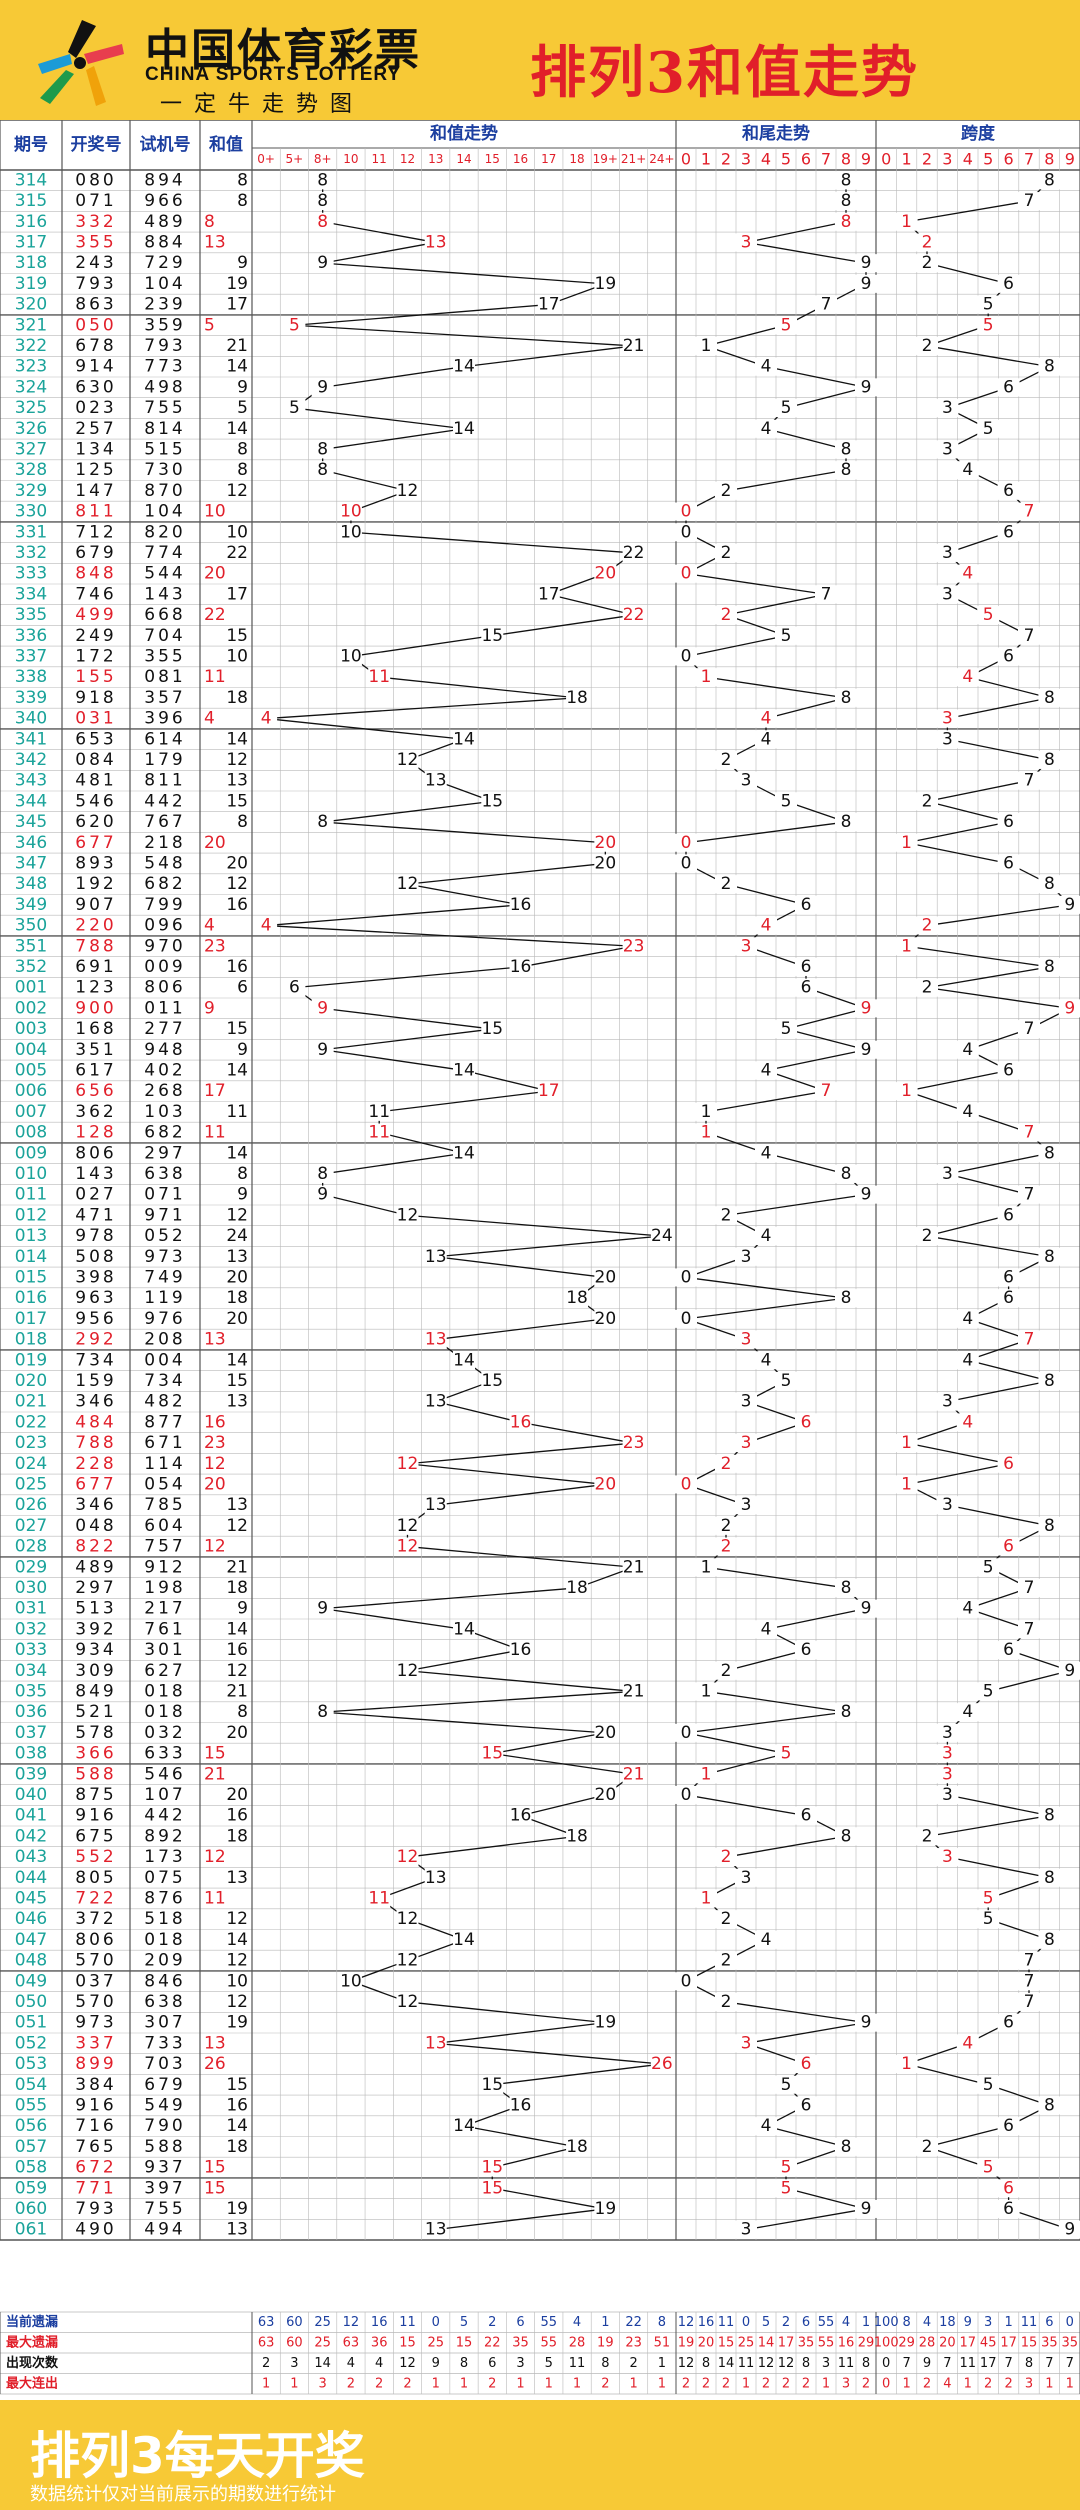 Image resolution: width=1080 pixels, height=2510 pixels. What do you see at coordinates (886, 159) in the screenshot?
I see `span-bin-label: 0` at bounding box center [886, 159].